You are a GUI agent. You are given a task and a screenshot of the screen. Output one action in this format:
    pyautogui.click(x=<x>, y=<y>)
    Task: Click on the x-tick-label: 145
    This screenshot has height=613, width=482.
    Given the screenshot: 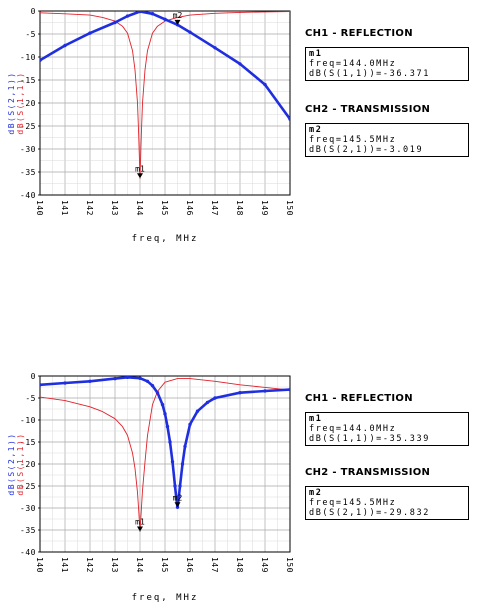 What is the action you would take?
    pyautogui.click(x=164, y=565)
    